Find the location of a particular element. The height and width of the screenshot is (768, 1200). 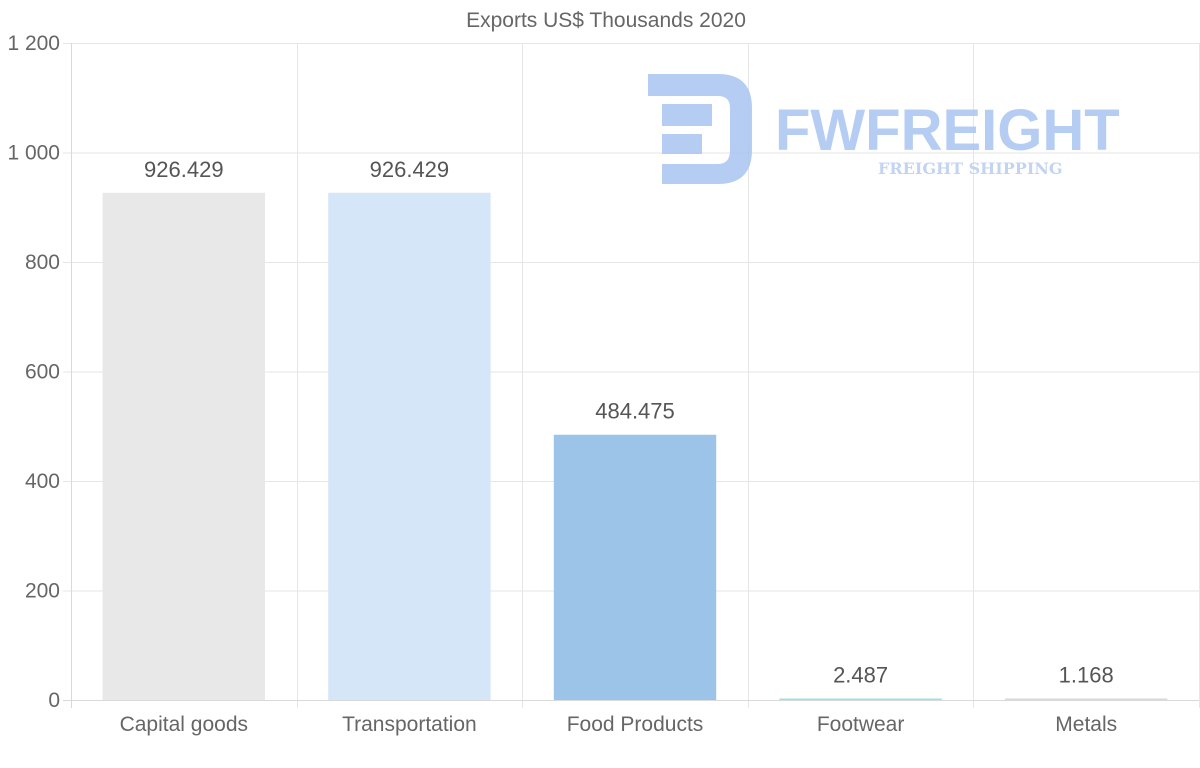

x-tick-label: Footwear is located at coordinates (861, 724).